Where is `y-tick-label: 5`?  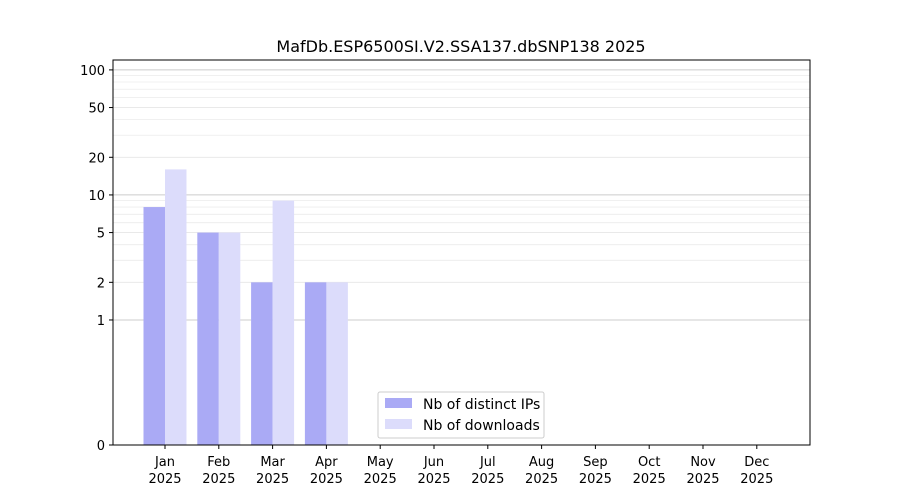
y-tick-label: 5 is located at coordinates (101, 234).